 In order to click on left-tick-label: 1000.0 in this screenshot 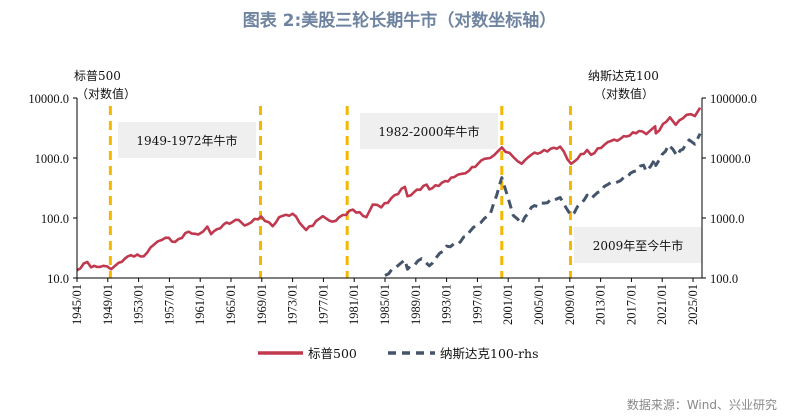, I will do `click(52, 159)`.